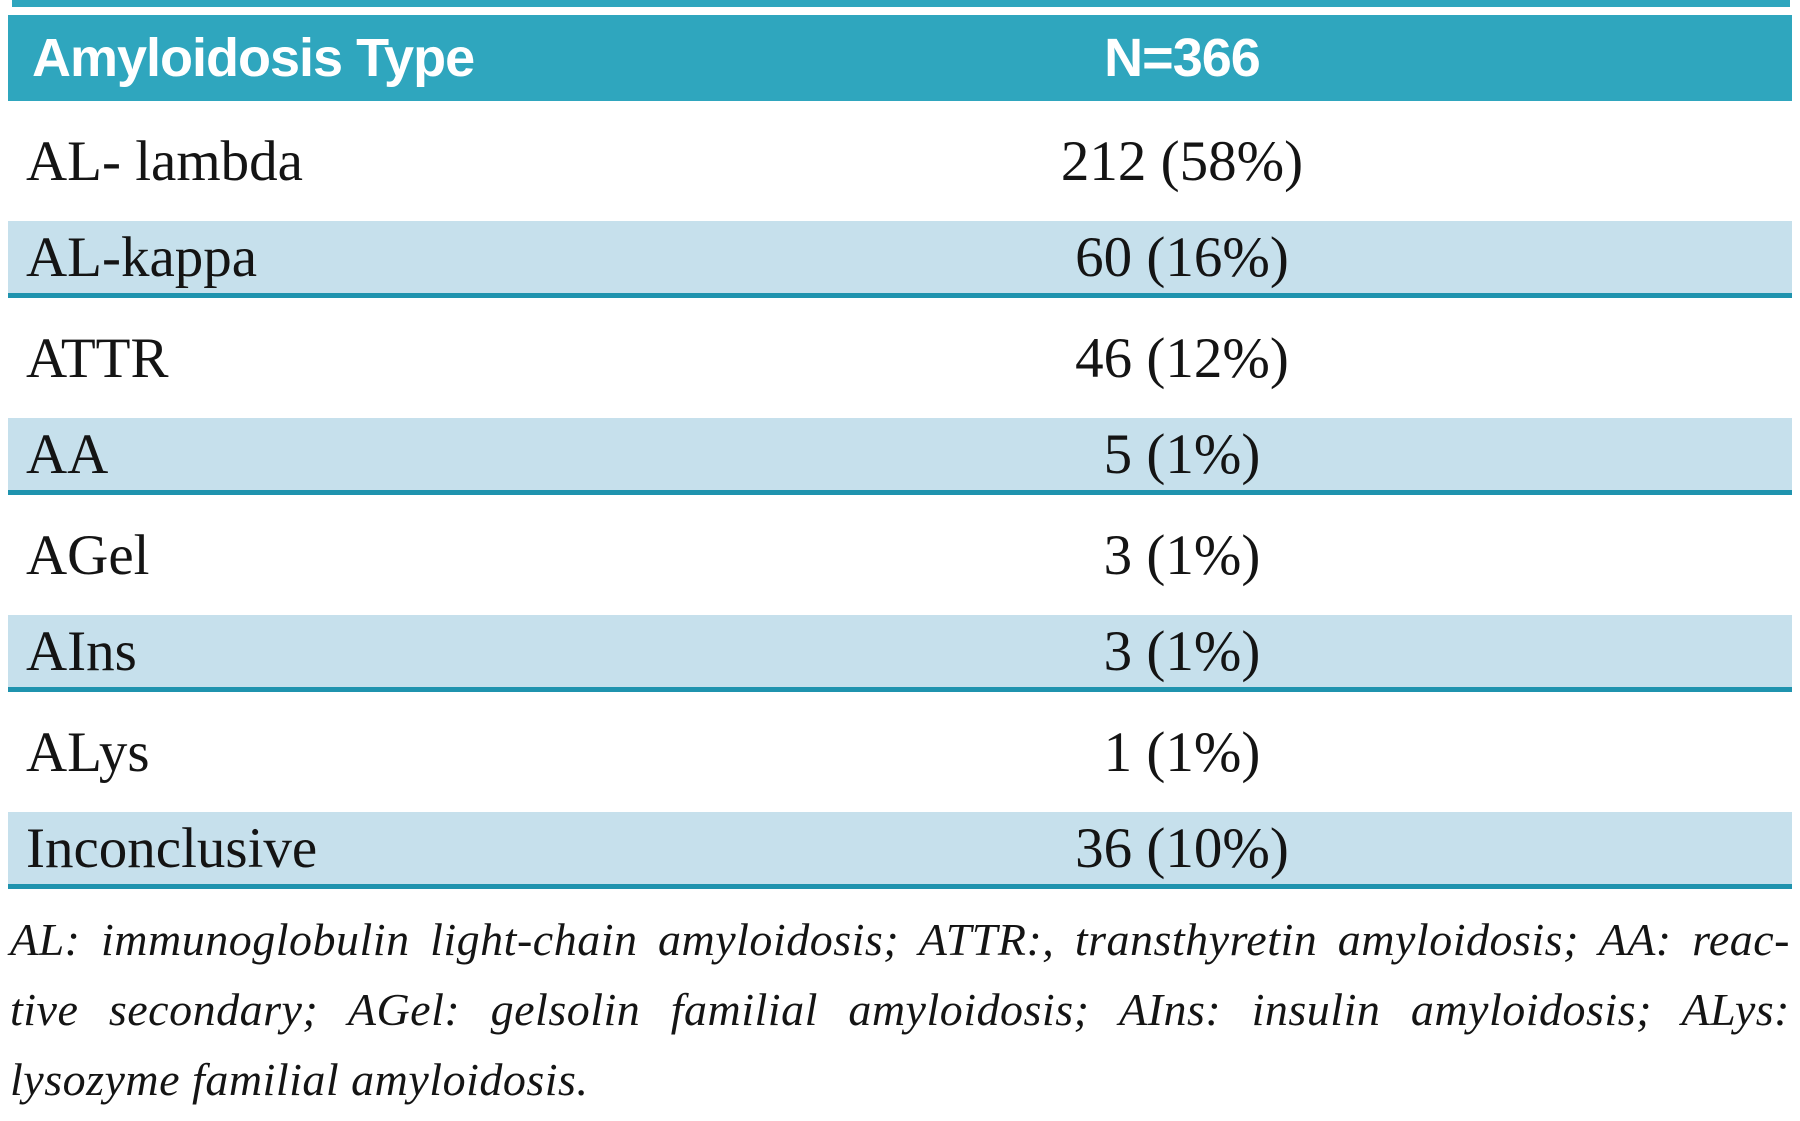  What do you see at coordinates (900, 456) in the screenshot?
I see `table-row-aa: AA 5 (1%)` at bounding box center [900, 456].